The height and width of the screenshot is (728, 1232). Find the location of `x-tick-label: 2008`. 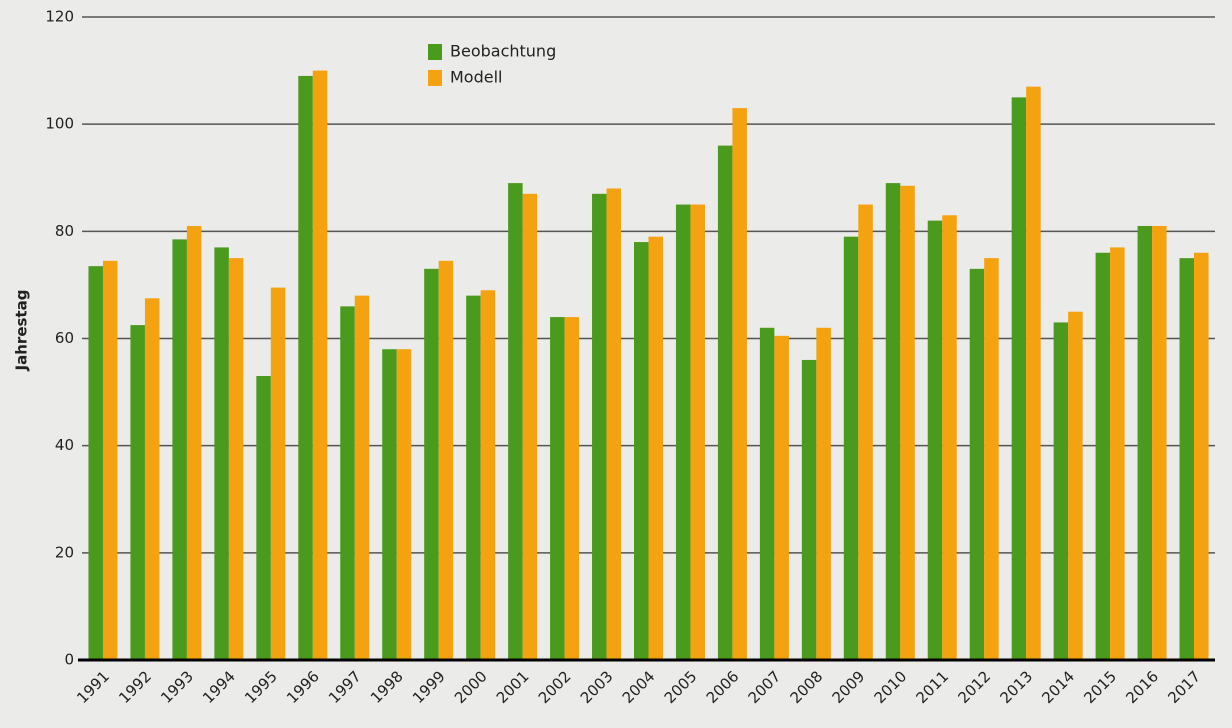

x-tick-label: 2008 is located at coordinates (807, 687).